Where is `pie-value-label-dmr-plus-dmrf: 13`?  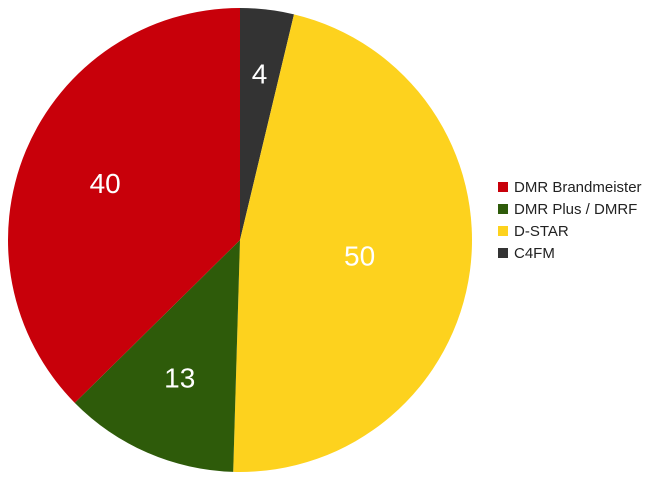 pie-value-label-dmr-plus-dmrf: 13 is located at coordinates (179, 378).